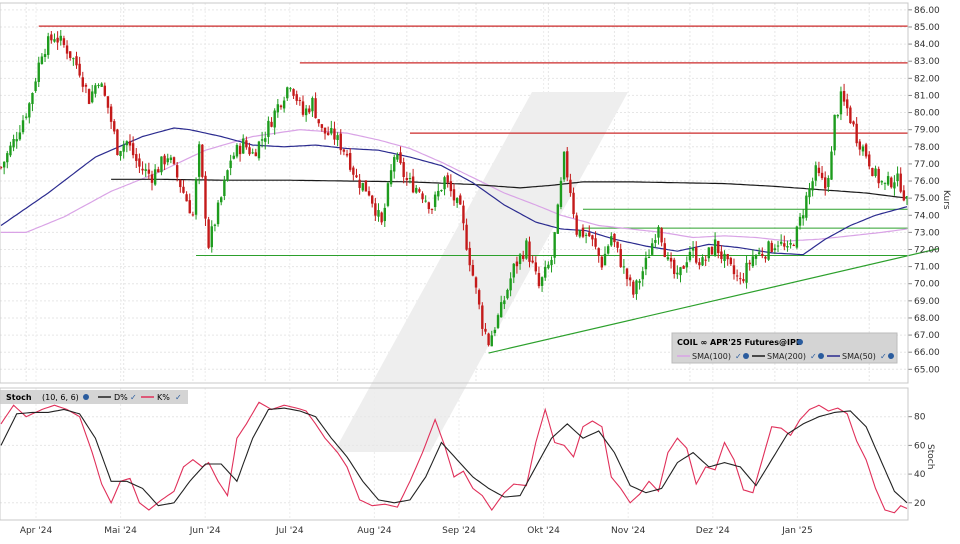 Image resolution: width=960 pixels, height=544 pixels. Describe the element at coordinates (927, 302) in the screenshot. I see `price-tick-label: 69.00` at that location.